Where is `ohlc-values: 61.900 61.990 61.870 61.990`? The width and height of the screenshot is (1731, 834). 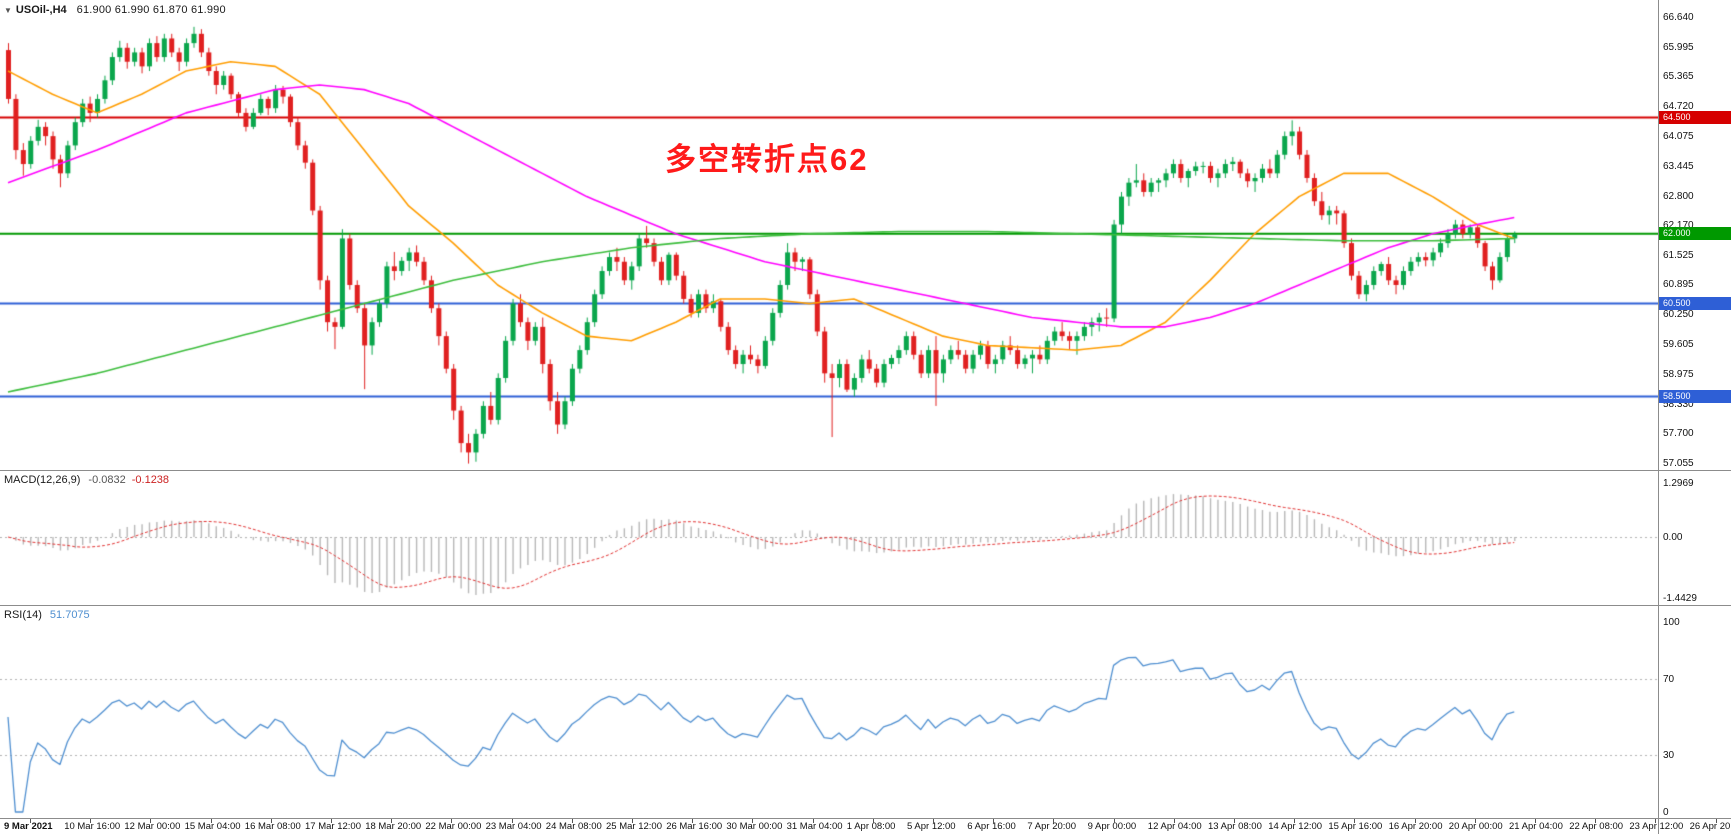 ohlc-values: 61.900 61.990 61.870 61.990 is located at coordinates (151, 10).